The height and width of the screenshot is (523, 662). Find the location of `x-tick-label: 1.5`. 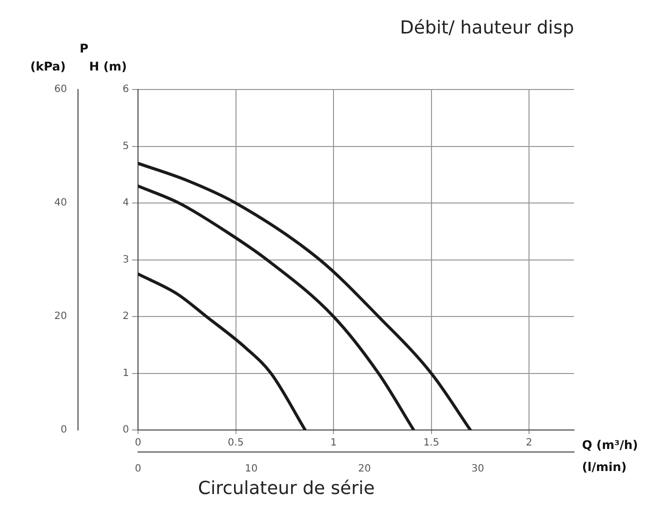

x-tick-label: 1.5 is located at coordinates (431, 443).